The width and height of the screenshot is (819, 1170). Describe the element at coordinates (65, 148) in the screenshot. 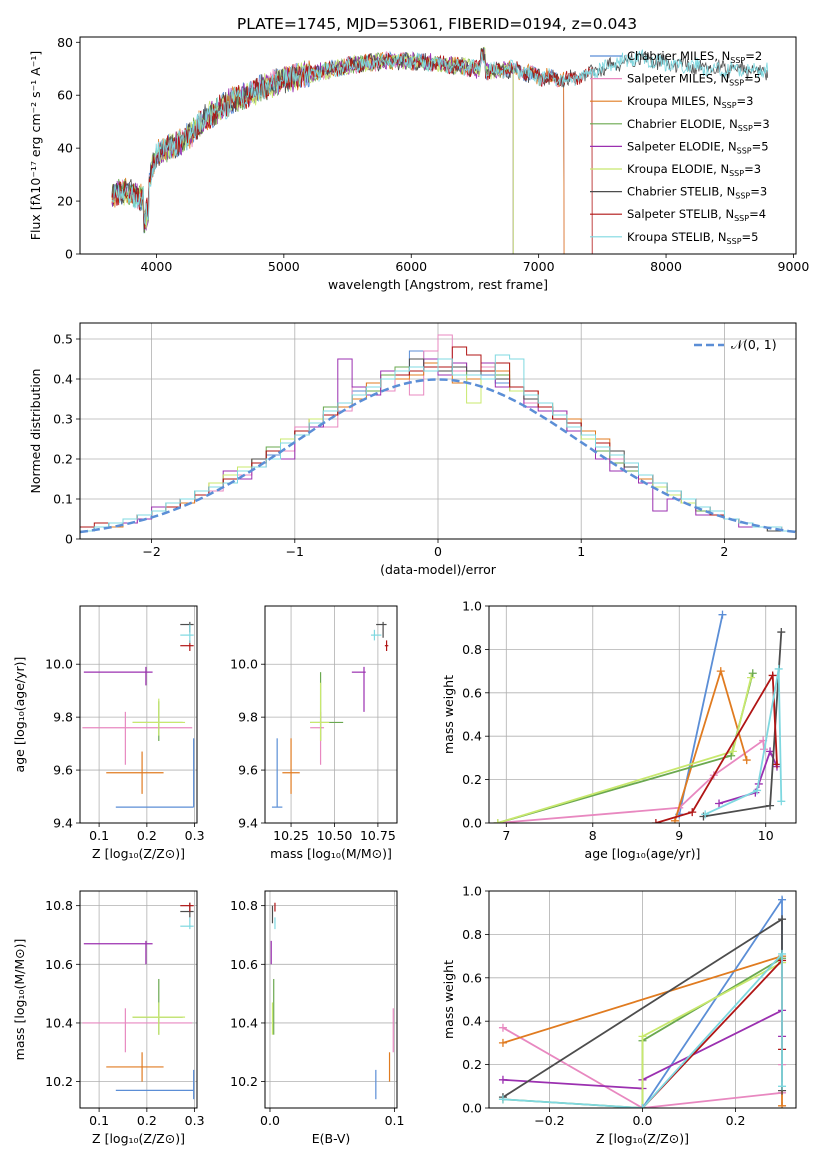

I see `y-tick-label: 40` at that location.